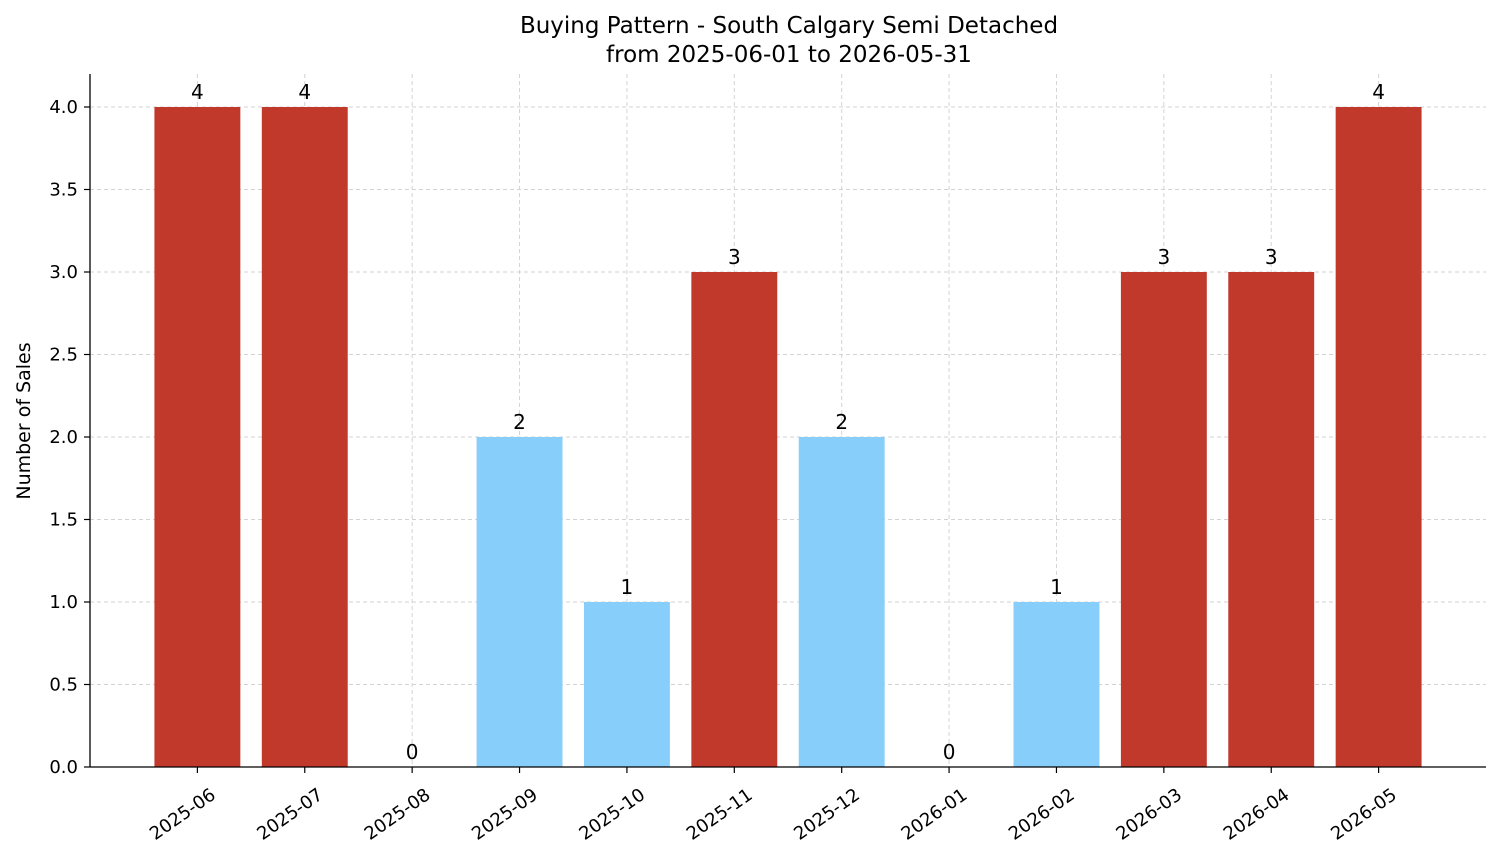 This screenshot has width=1501, height=863. Describe the element at coordinates (1271, 257) in the screenshot. I see `data-label-2026-04: 3` at that location.